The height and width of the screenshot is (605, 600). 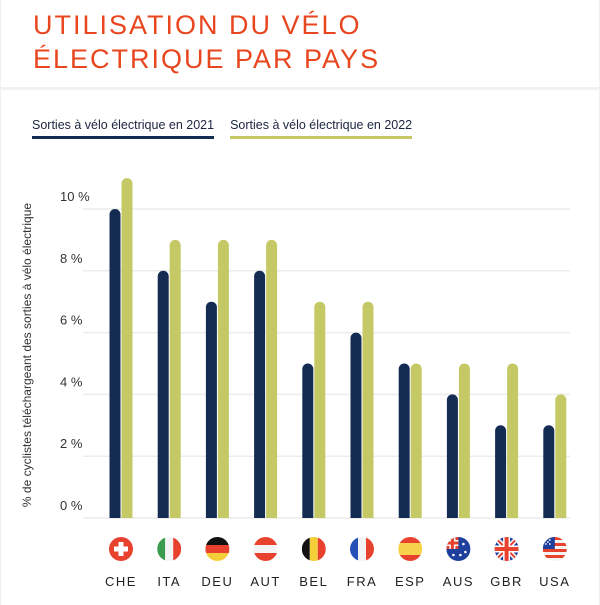 I want to click on x-tick-label: CHE, so click(x=121, y=581).